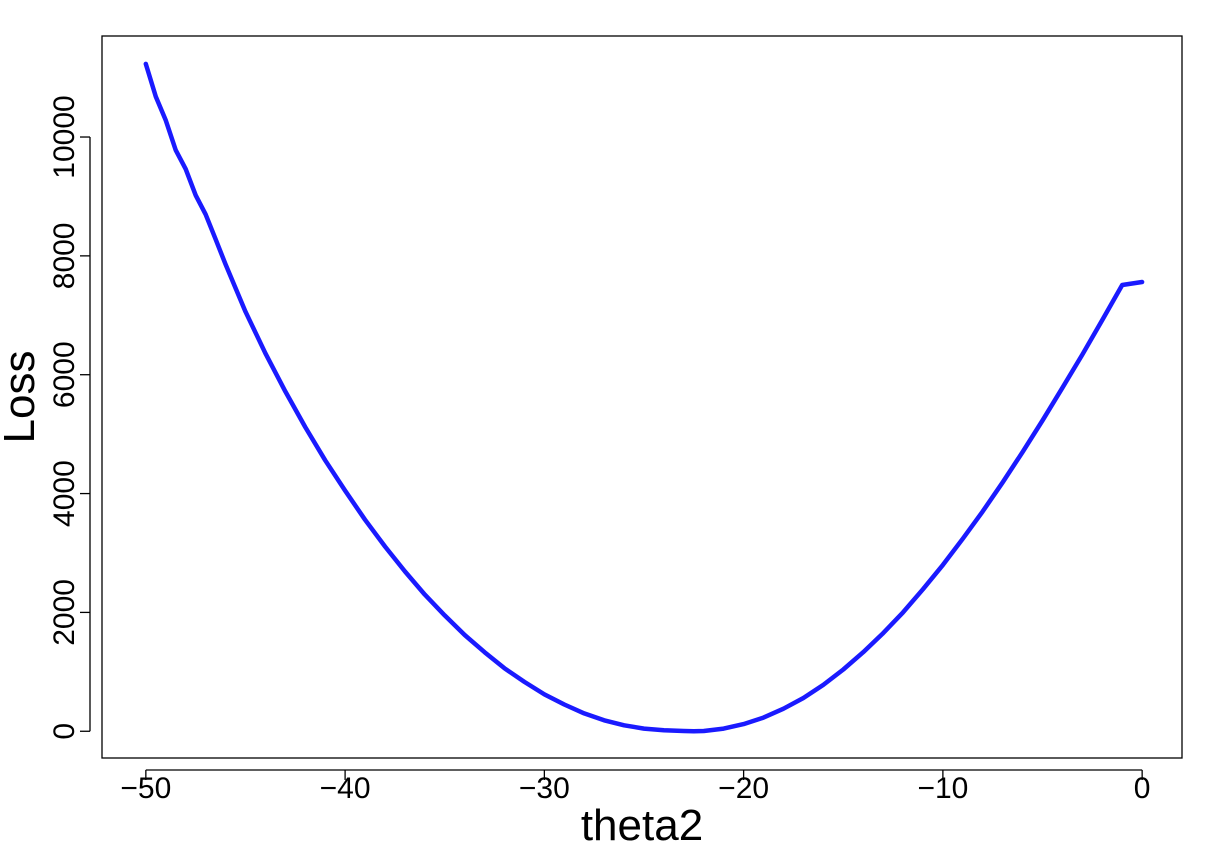 The image size is (1219, 861). What do you see at coordinates (64, 374) in the screenshot?
I see `y-tick-label: 6000` at bounding box center [64, 374].